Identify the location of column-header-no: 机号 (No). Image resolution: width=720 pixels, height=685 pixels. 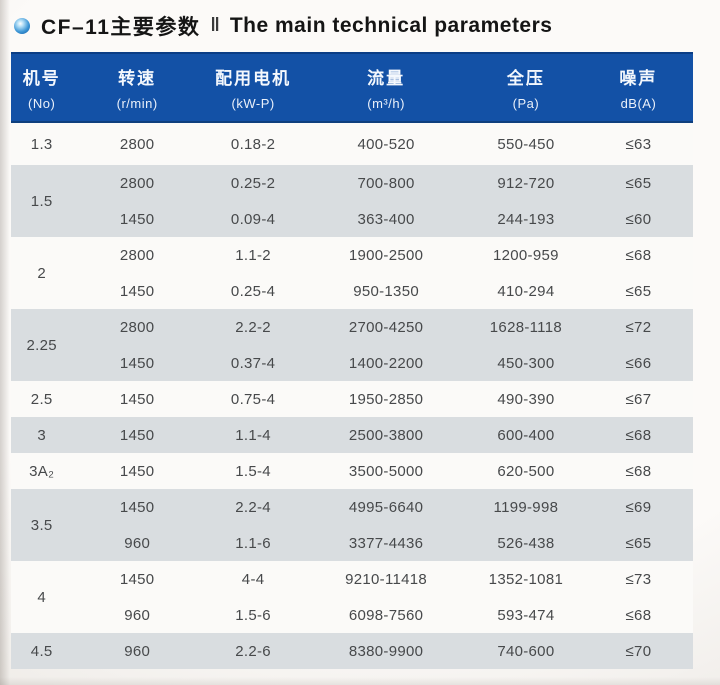
(42, 87).